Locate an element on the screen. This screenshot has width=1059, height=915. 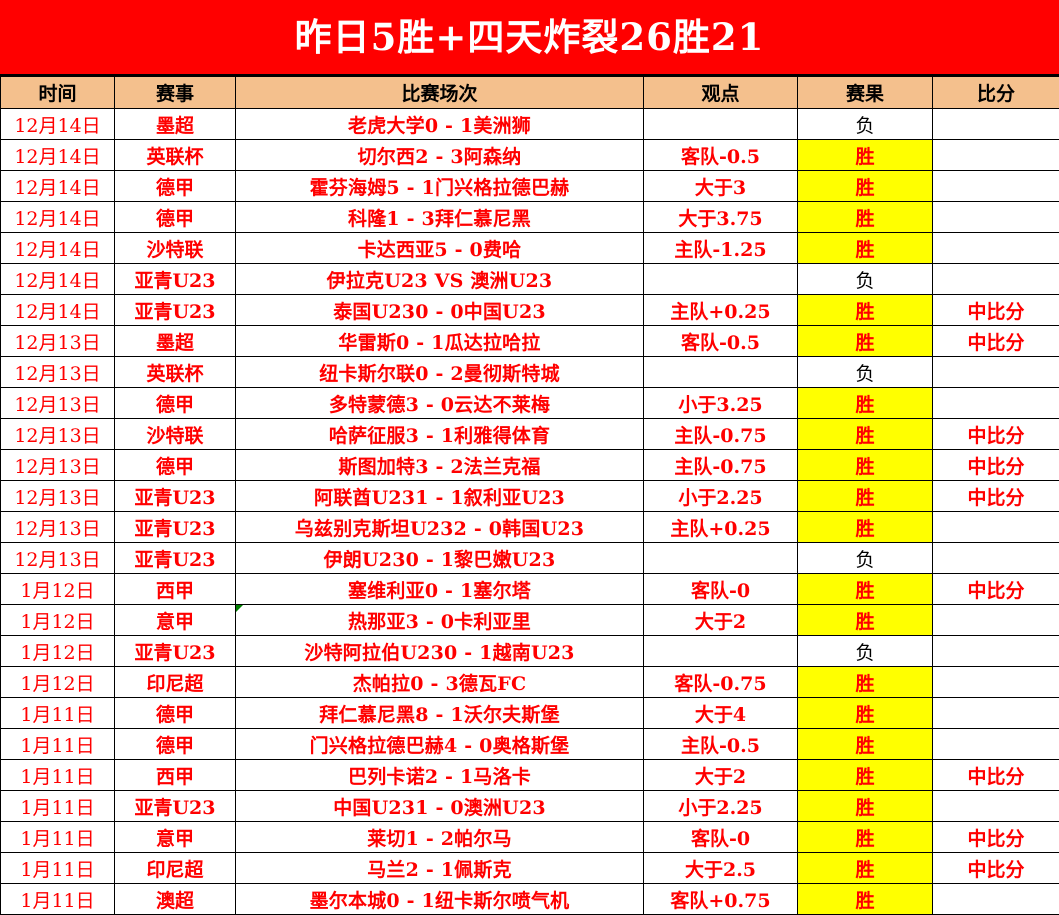
cell-match: 科隆1 - 3拜仁慕尼黑 is located at coordinates (440, 217).